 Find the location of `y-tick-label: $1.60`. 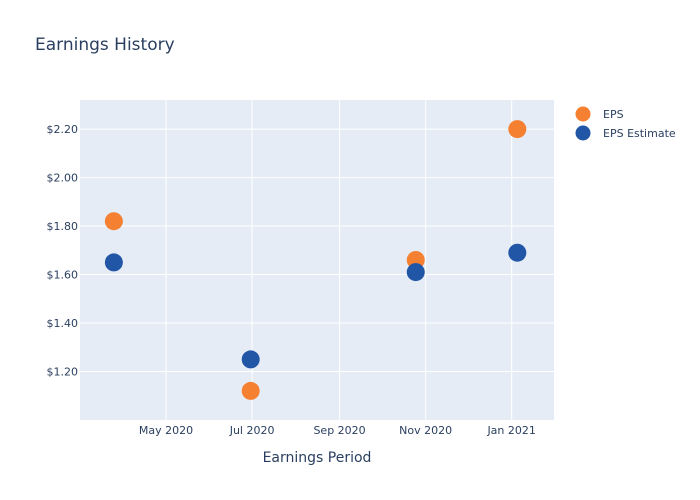

y-tick-label: $1.60 is located at coordinates (63, 275).